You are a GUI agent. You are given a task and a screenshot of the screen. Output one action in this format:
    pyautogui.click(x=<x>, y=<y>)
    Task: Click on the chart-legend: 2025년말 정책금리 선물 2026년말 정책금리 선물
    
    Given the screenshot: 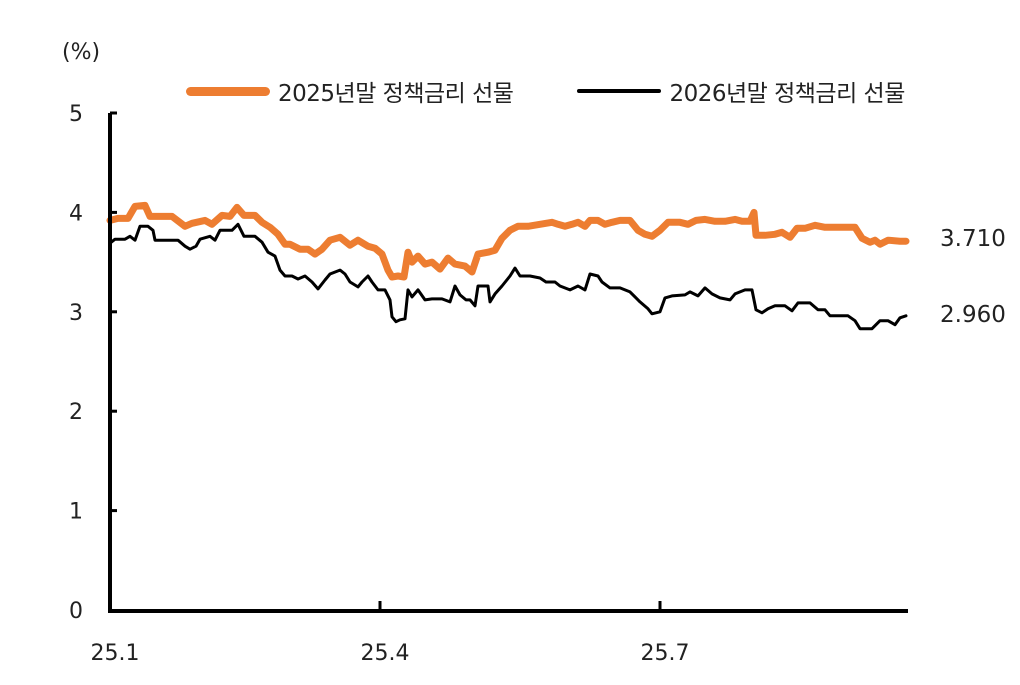 What is the action you would take?
    pyautogui.click(x=577, y=91)
    